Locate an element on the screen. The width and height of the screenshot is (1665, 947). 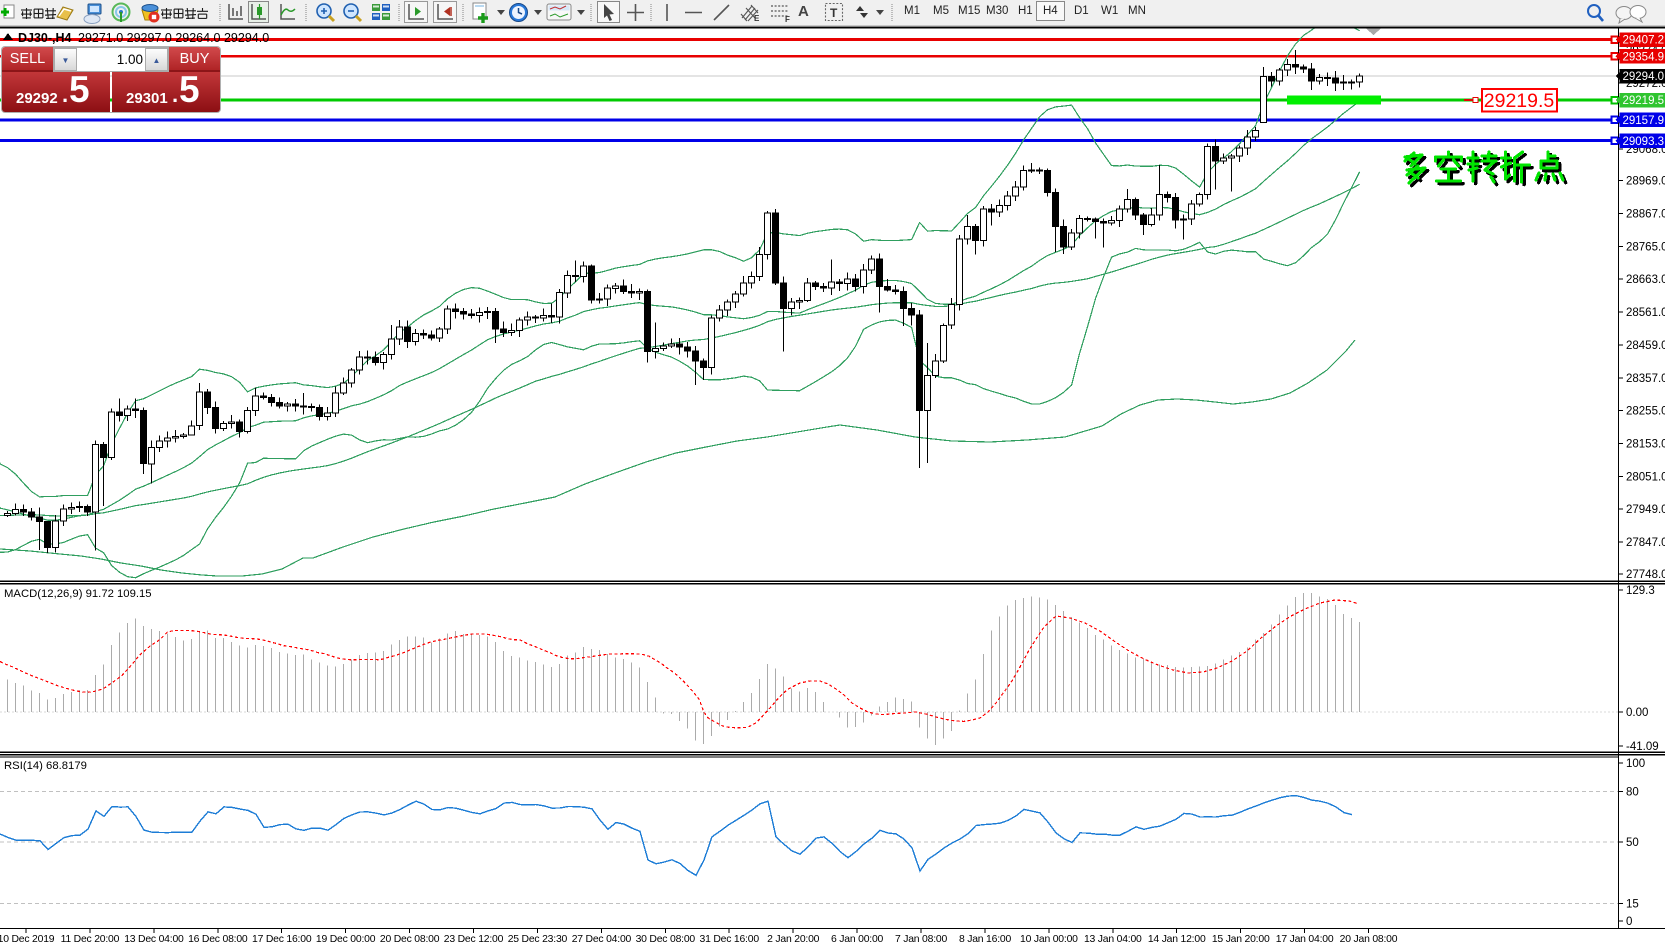
svg-text: 28051.0 is located at coordinates (1645, 477).